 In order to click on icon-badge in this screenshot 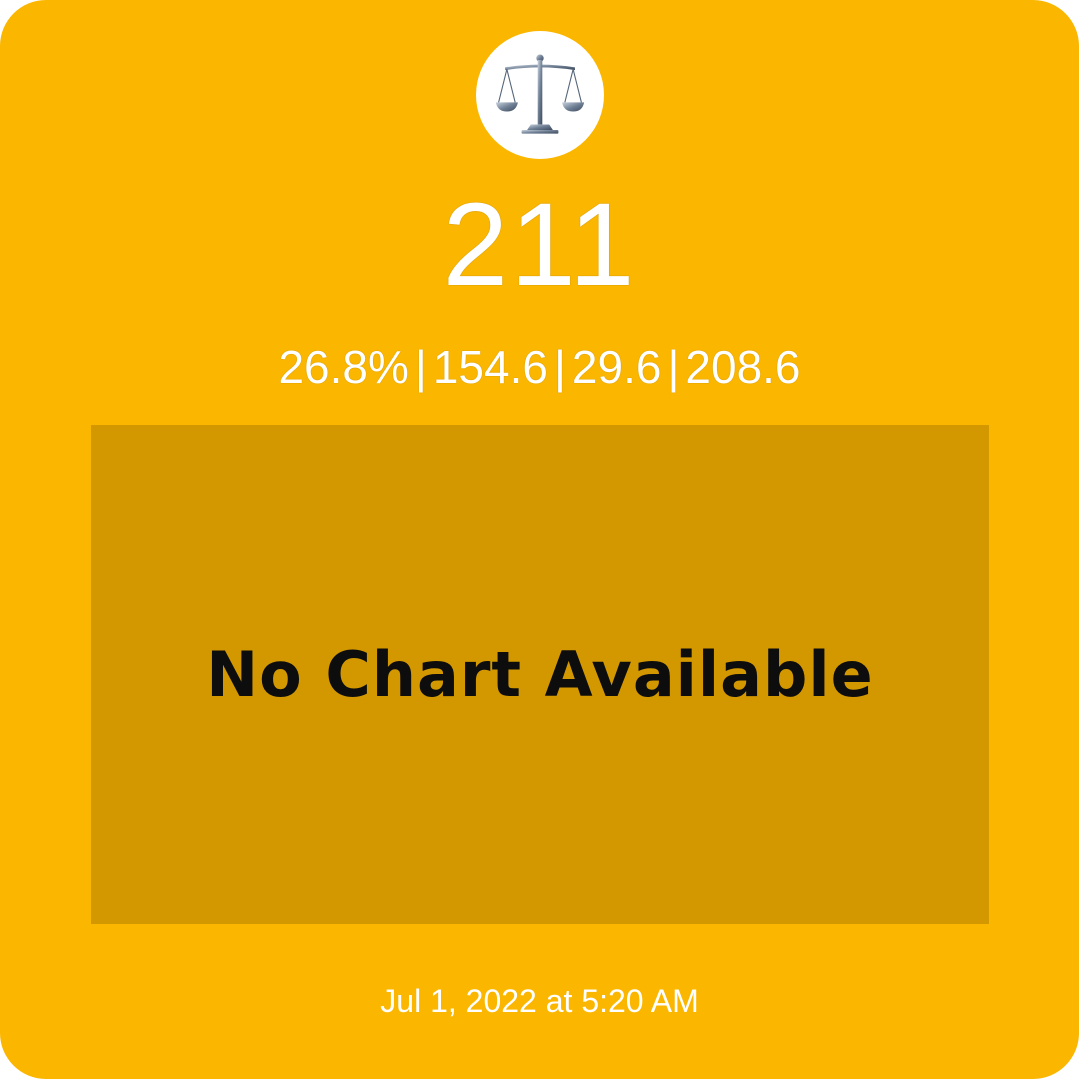, I will do `click(540, 95)`.